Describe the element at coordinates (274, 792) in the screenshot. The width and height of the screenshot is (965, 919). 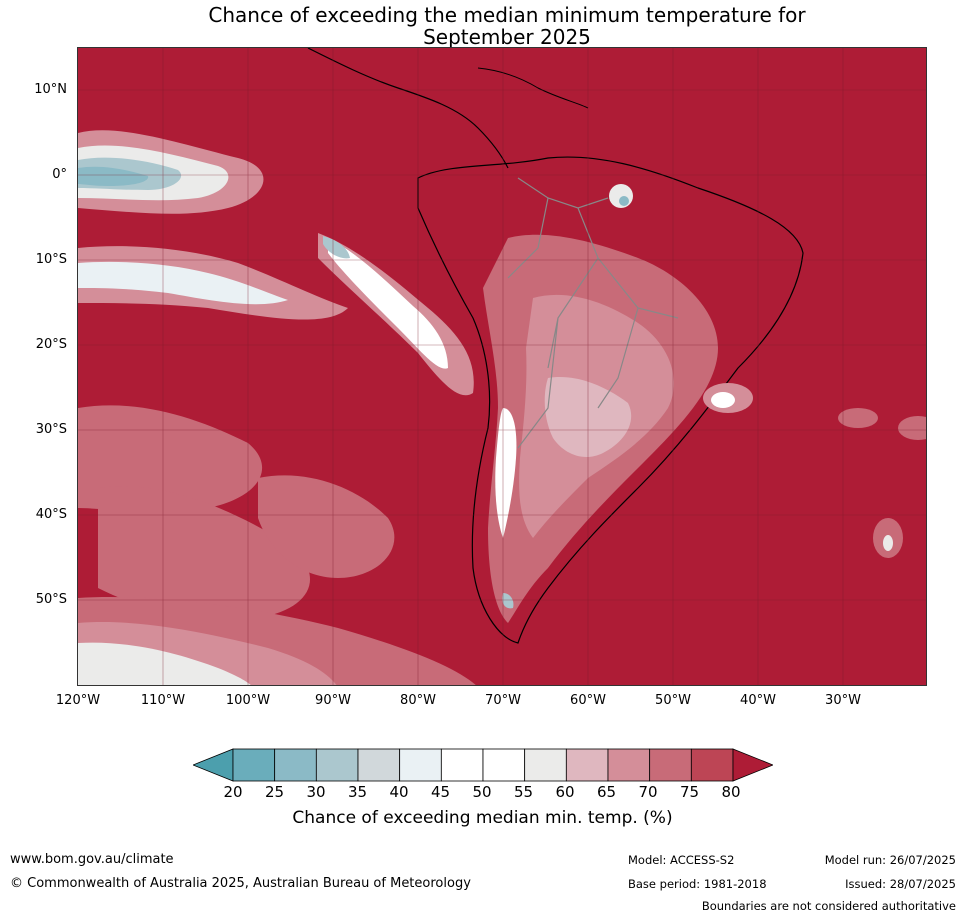
I see `colorbar-tick: 25` at that location.